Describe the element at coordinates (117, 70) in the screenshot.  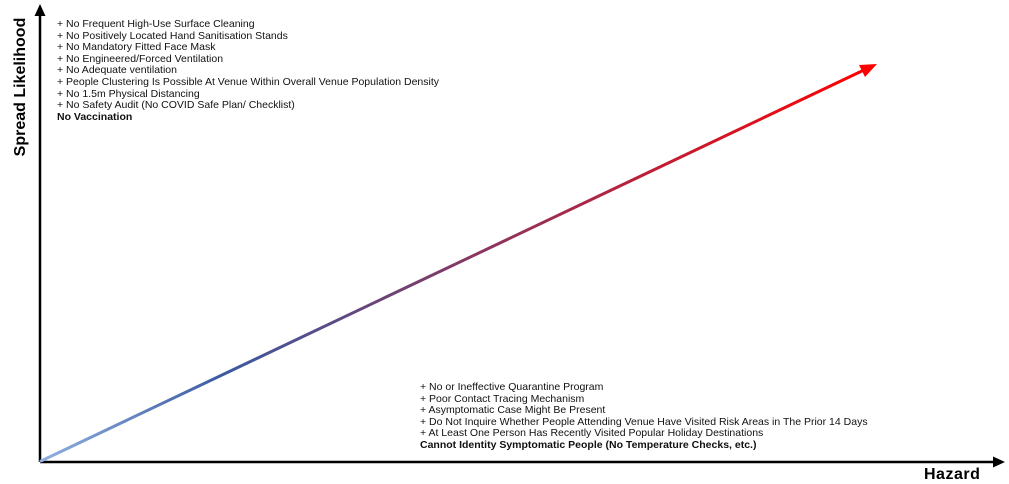
I see `top-factor-item: + No Adequate ventilation` at that location.